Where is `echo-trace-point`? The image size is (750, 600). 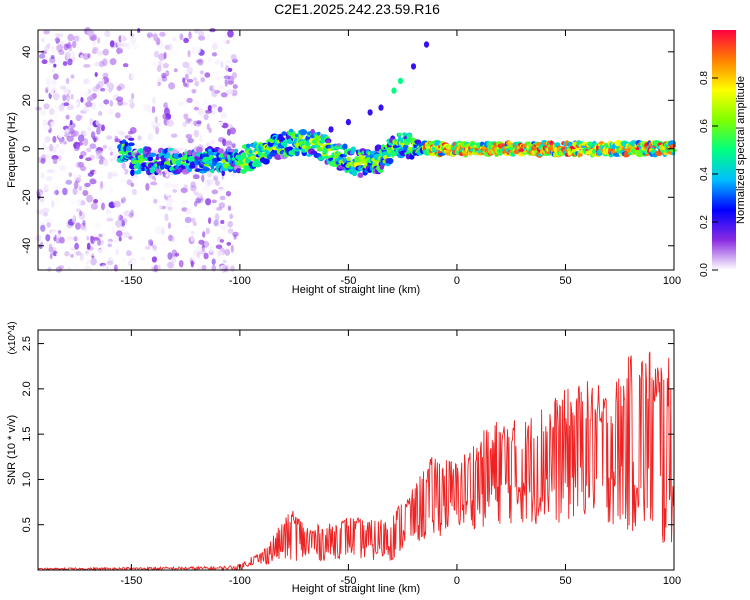 echo-trace-point is located at coordinates (381, 107).